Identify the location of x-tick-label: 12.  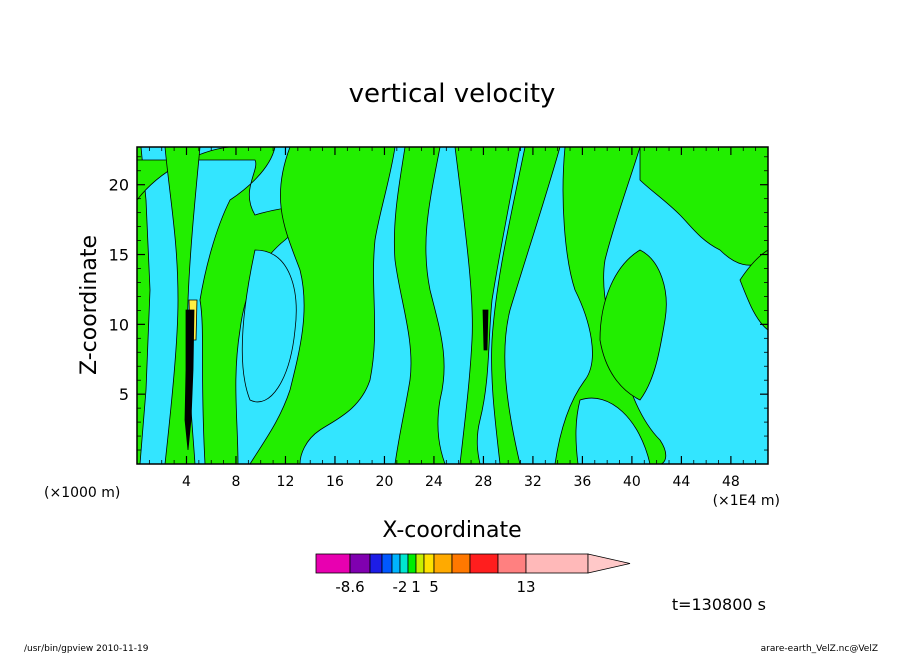
(286, 482).